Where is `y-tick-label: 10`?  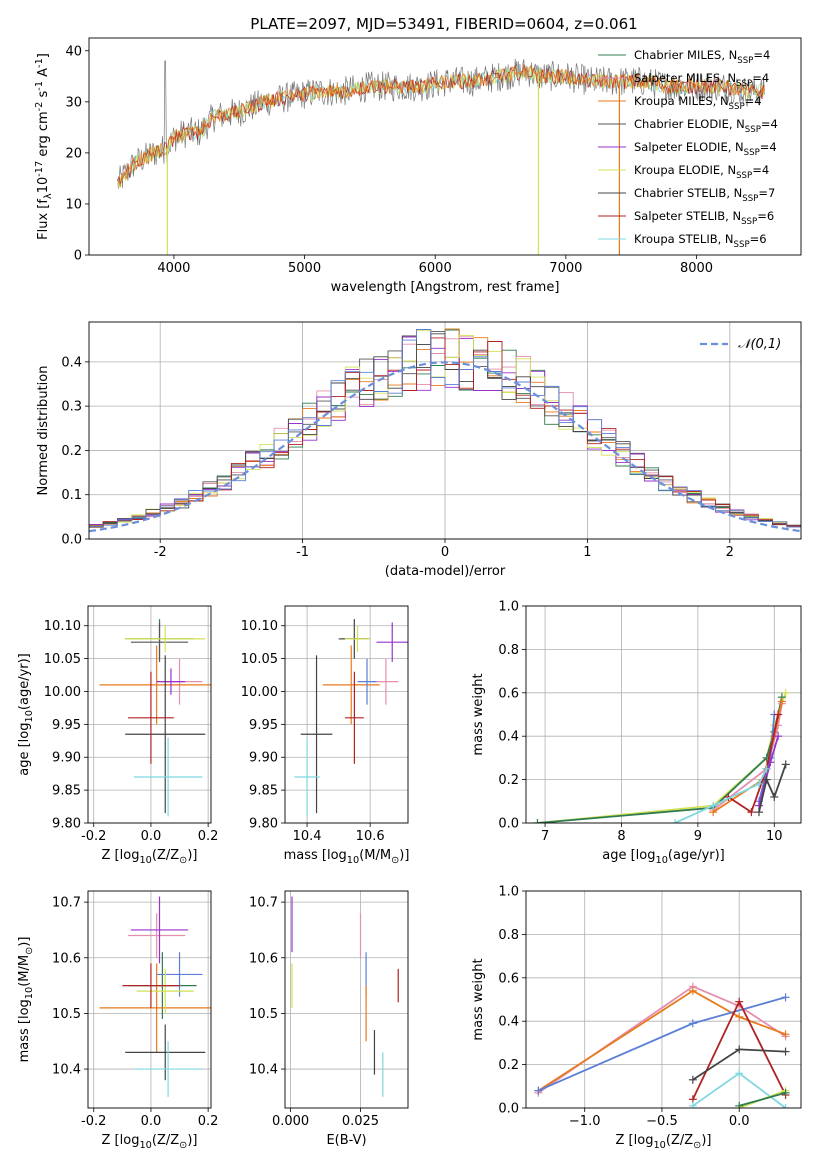 y-tick-label: 10 is located at coordinates (73, 204).